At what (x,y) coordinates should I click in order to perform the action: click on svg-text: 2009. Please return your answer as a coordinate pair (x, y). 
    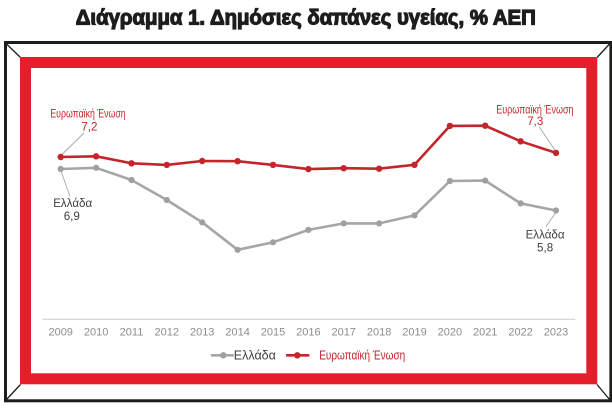
    Looking at the image, I should click on (60, 333).